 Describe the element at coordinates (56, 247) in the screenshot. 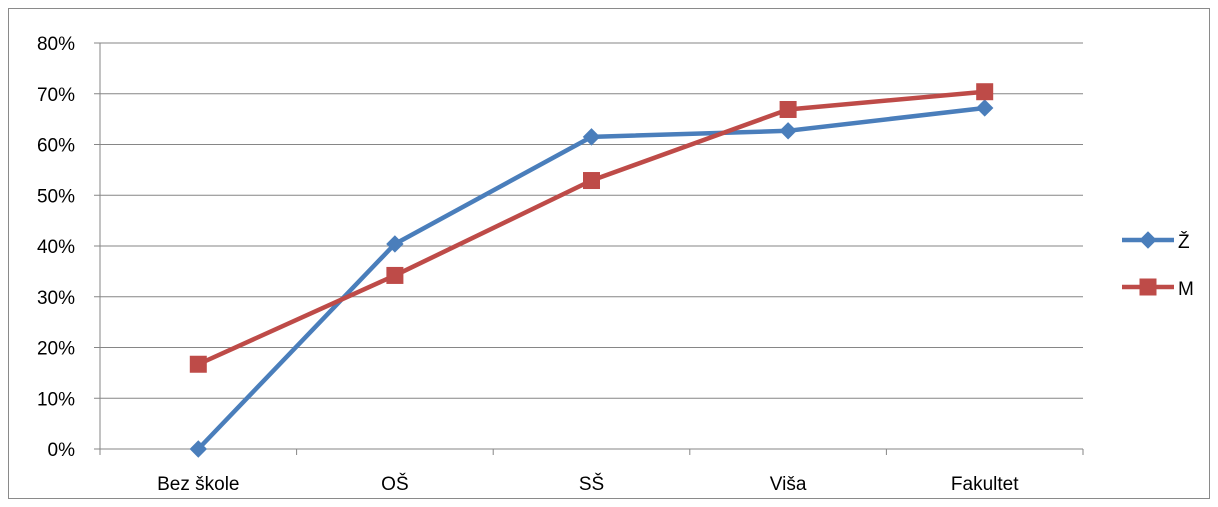

I see `y-tick-label: 40%` at that location.